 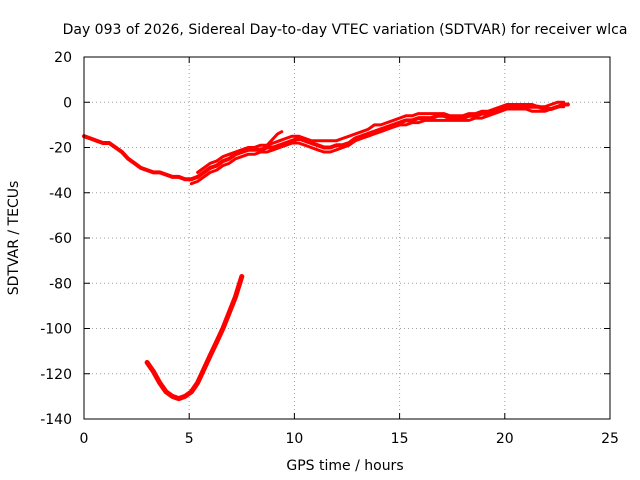 What do you see at coordinates (610, 439) in the screenshot?
I see `x-tick-label: 25` at bounding box center [610, 439].